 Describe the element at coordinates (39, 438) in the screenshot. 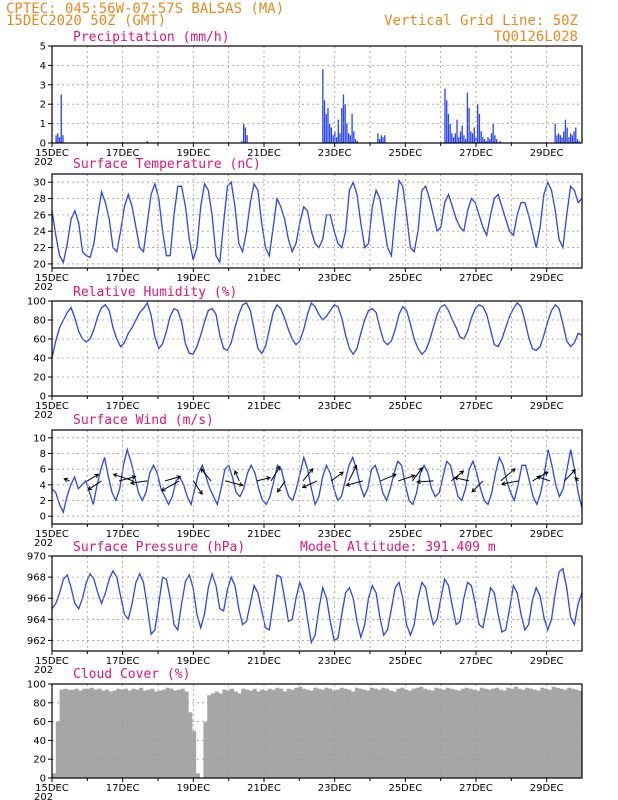

I see `y-tick-label: 10` at that location.